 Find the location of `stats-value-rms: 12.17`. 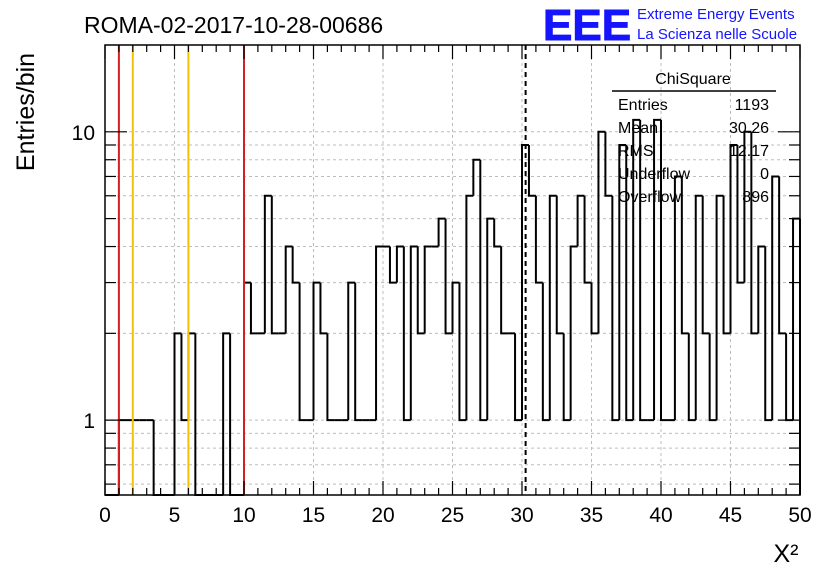

stats-value-rms: 12.17 is located at coordinates (749, 151).